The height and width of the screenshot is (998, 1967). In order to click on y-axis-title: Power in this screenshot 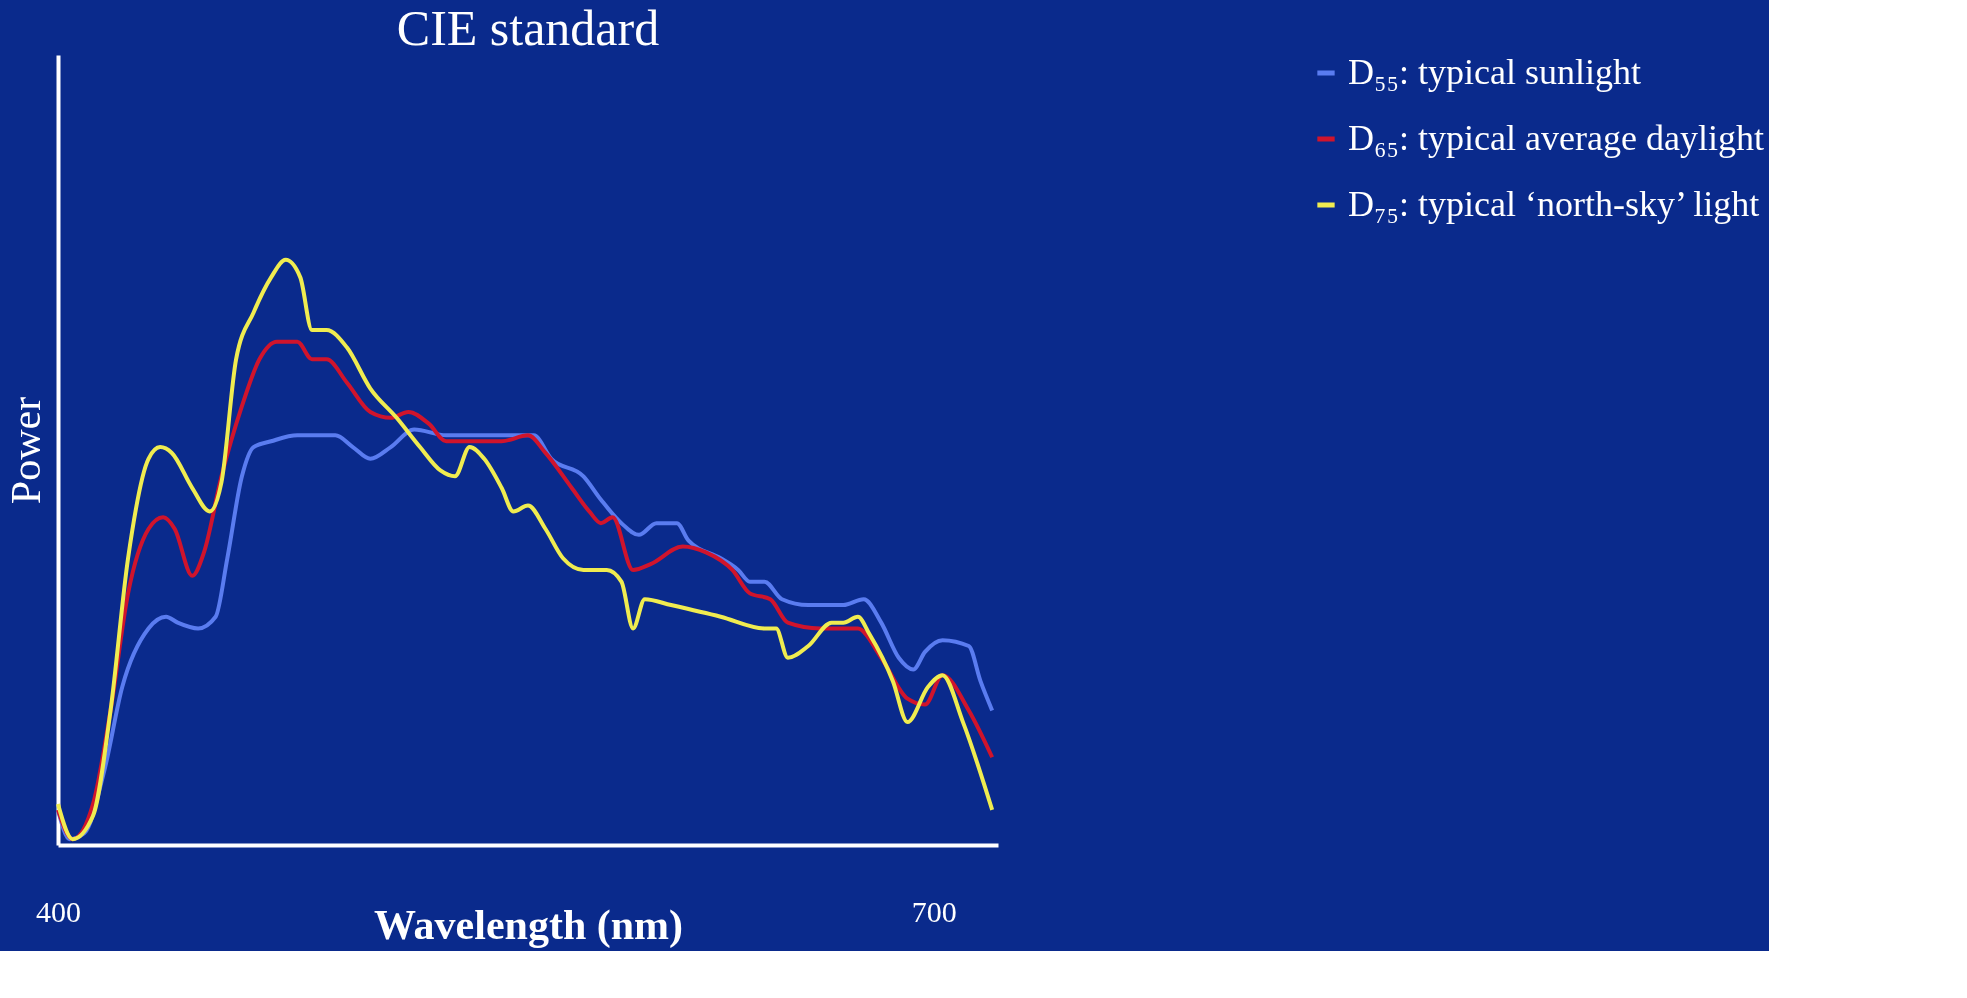, I will do `click(25, 450)`.